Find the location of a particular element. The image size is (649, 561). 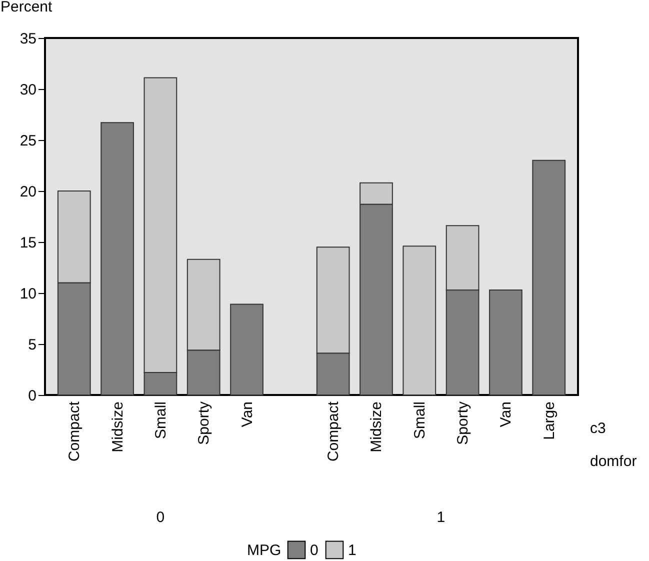

y-tick-label: 0 is located at coordinates (32, 396).